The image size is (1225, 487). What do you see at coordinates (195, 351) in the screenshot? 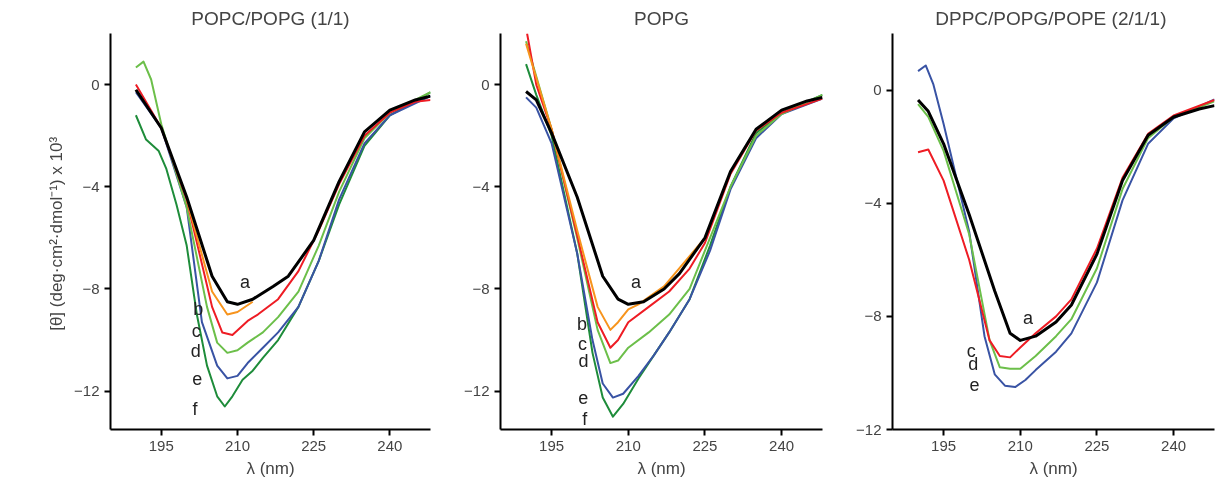
I see `annotation: d` at bounding box center [195, 351].